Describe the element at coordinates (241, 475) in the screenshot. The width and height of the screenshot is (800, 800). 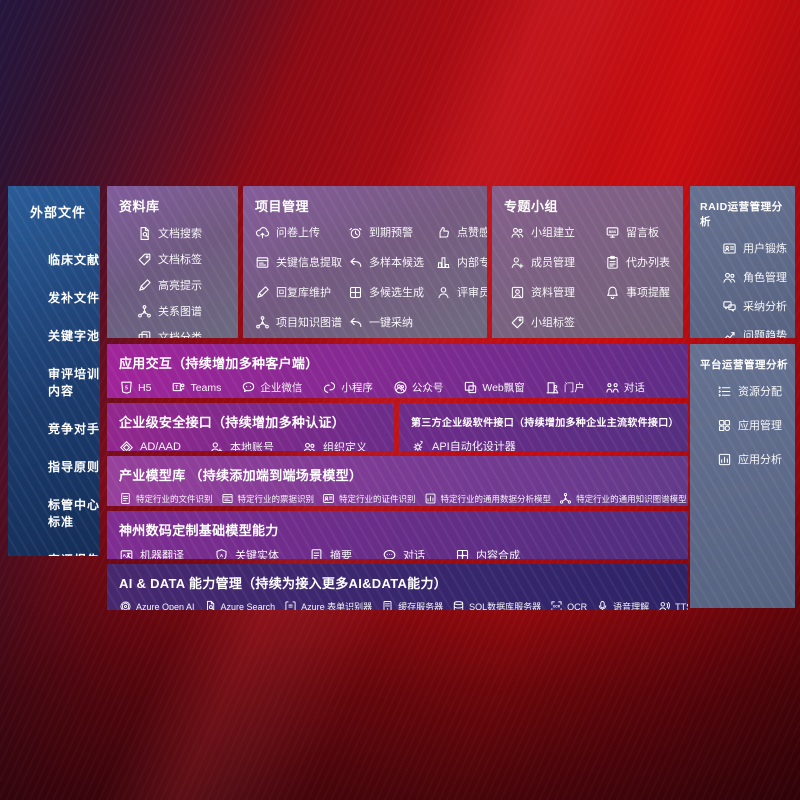
I see `band-title: 产业模型库 （持续添加端到端场景模型）` at that location.